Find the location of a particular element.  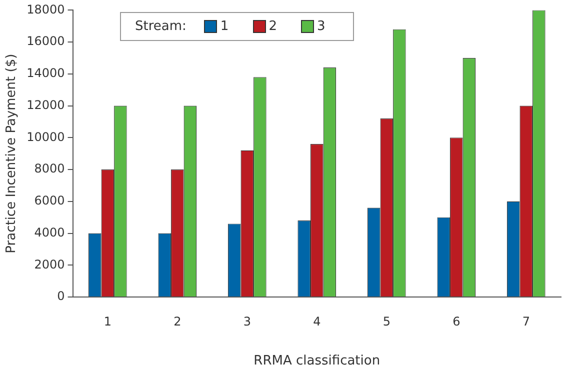

y-tick-label: 16000 is located at coordinates (45, 41).